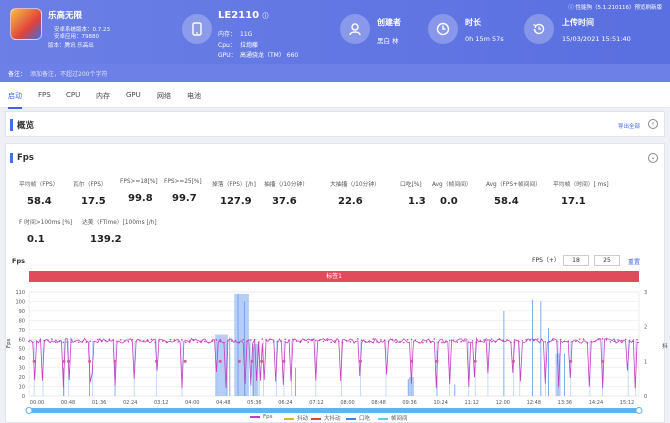 This screenshot has height=423, width=670. Describe the element at coordinates (261, 417) in the screenshot. I see `legend-item: Fps` at that location.